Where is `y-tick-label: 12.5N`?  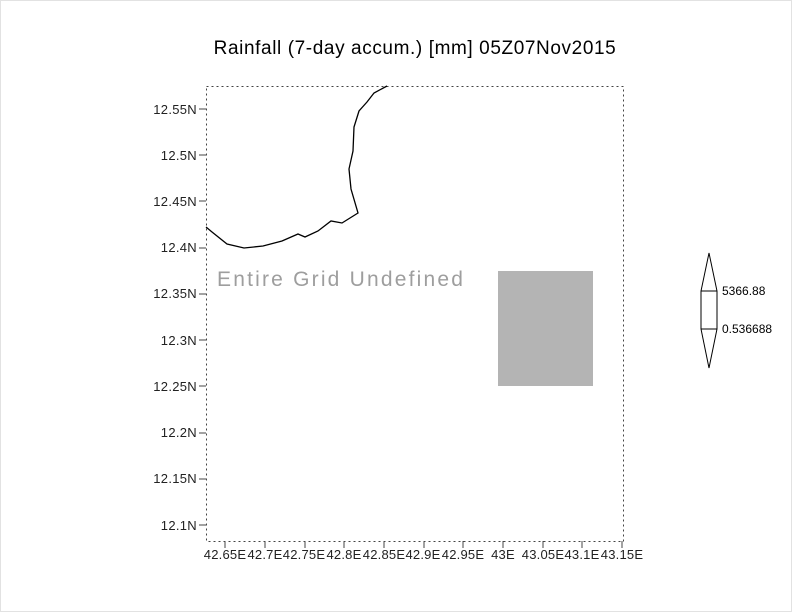
y-tick-label: 12.5N is located at coordinates (178, 155).